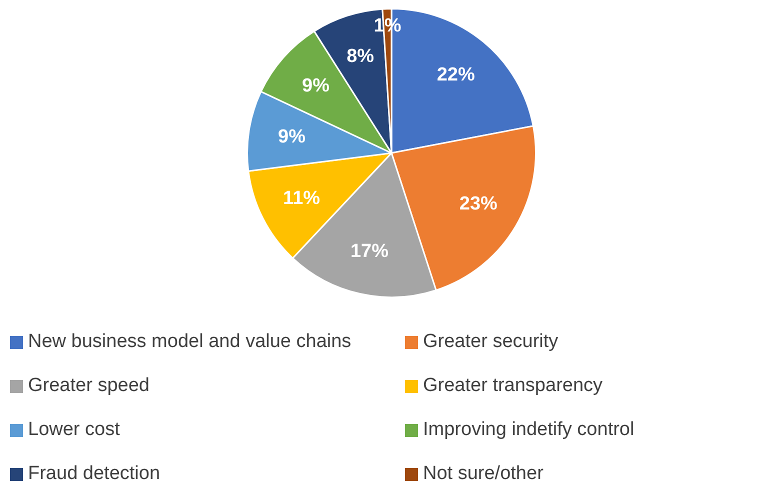  Describe the element at coordinates (74, 430) in the screenshot. I see `legend-label: Lower cost` at that location.